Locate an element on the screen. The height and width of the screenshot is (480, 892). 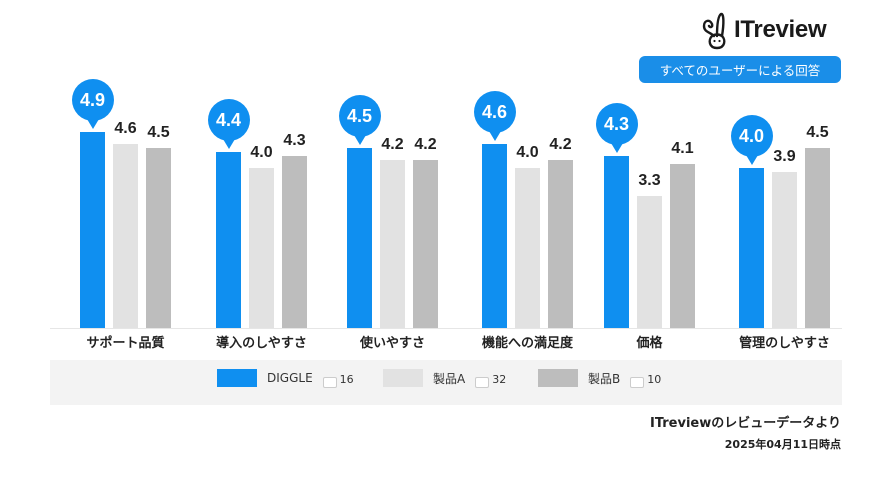
x-axis-baseline is located at coordinates (446, 328).